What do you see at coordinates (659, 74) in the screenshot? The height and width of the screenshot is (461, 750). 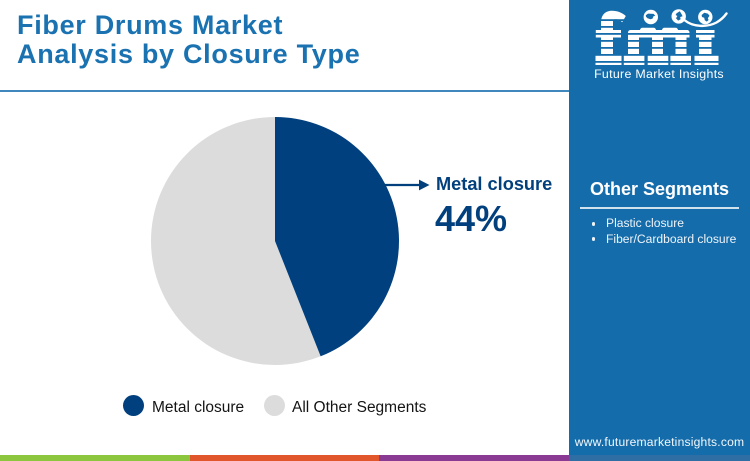 I see `svg-text: Future Market Insights` at bounding box center [659, 74].